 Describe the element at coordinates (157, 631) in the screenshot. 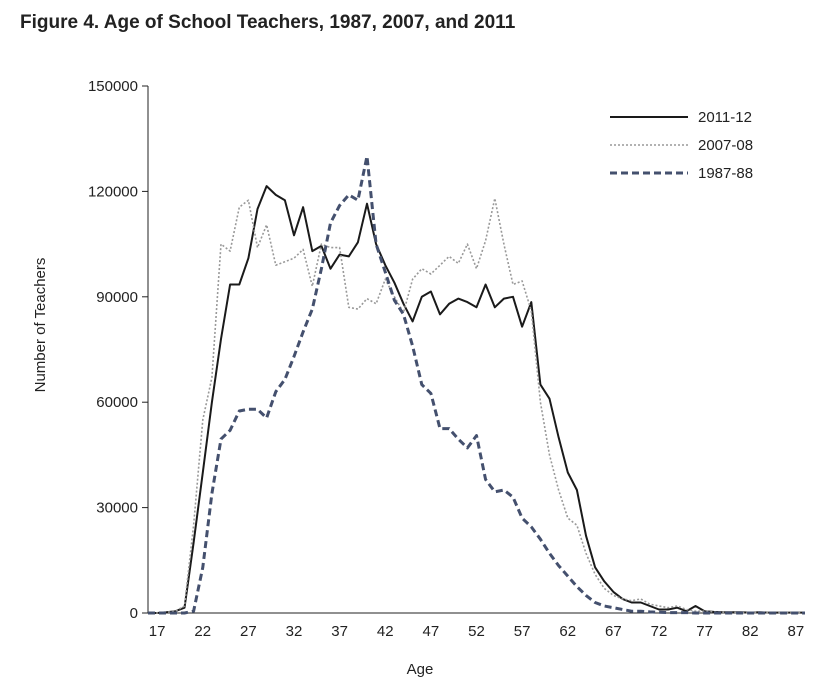

I see `x-tick-label: 17` at that location.